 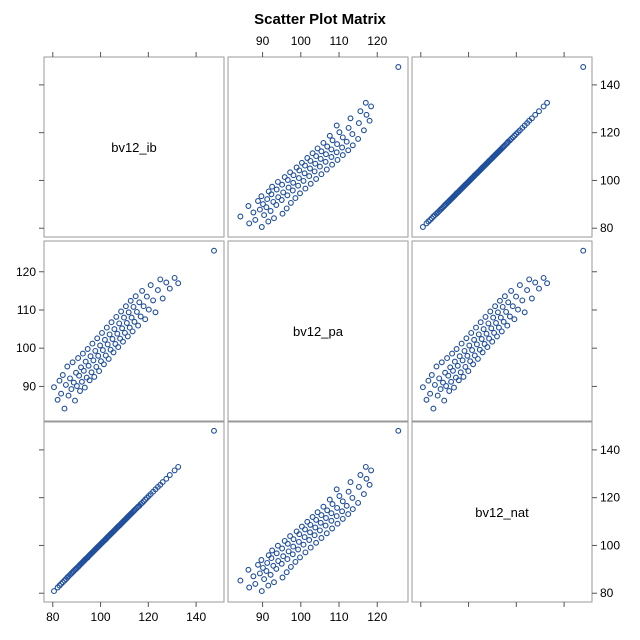 What do you see at coordinates (502, 512) in the screenshot?
I see `panel-bv12_nat-vs-bv12_nat: bv12_nat` at bounding box center [502, 512].